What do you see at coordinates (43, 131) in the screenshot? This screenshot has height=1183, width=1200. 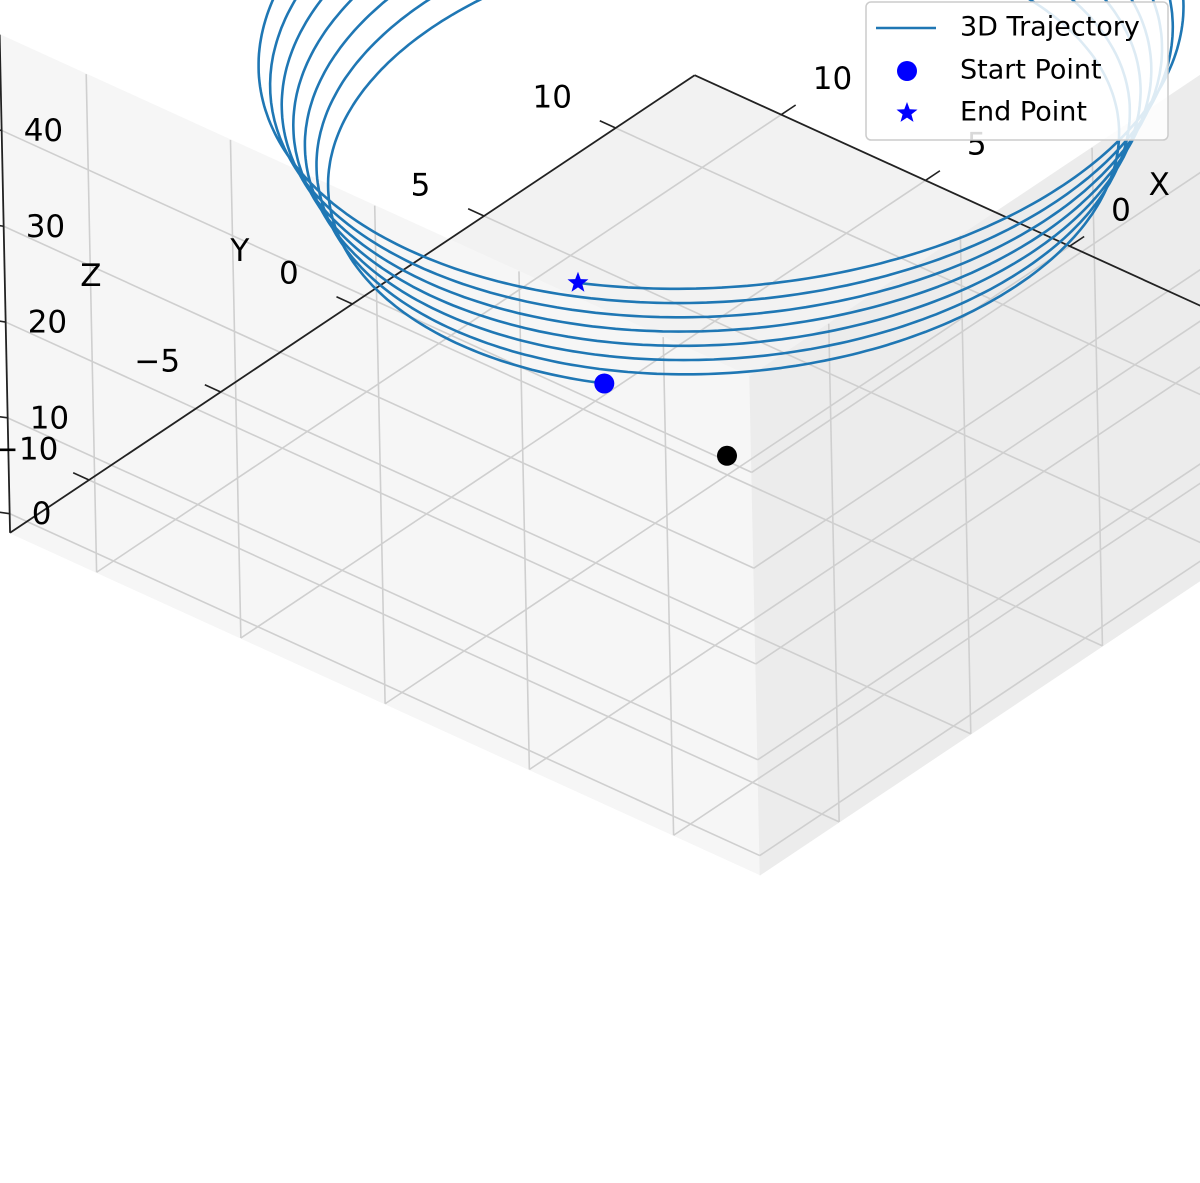 I see `z-tick-label: 40` at bounding box center [43, 131].